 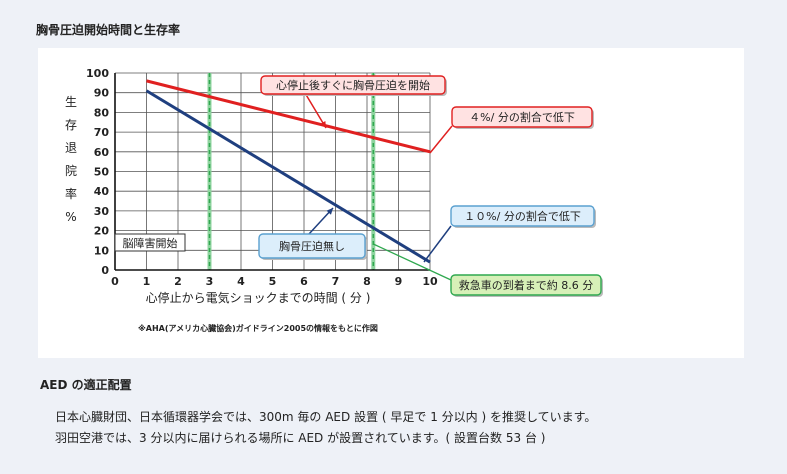 What do you see at coordinates (258, 297) in the screenshot?
I see `x-axis-label: 心停止から電気ショックまでの時間 ( 分 )` at bounding box center [258, 297].